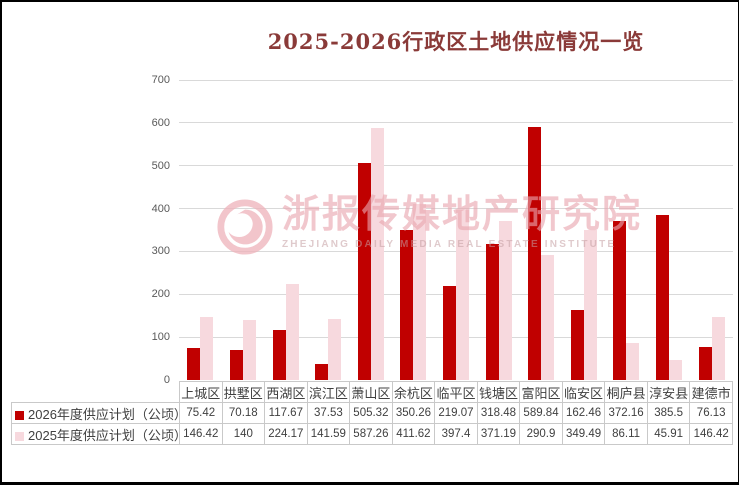  Describe the element at coordinates (662, 297) in the screenshot. I see `bar-series1-淳安县` at that location.